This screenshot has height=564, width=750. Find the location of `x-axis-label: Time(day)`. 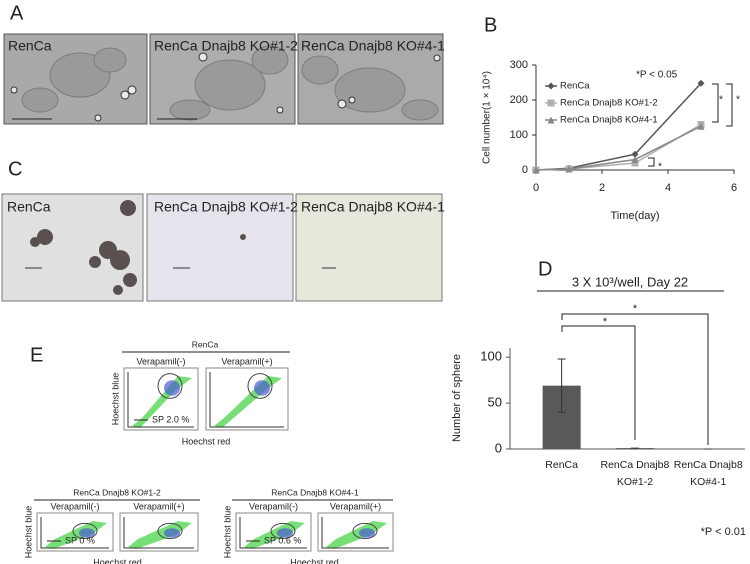

x-axis-label: Time(day) is located at coordinates (634, 216).